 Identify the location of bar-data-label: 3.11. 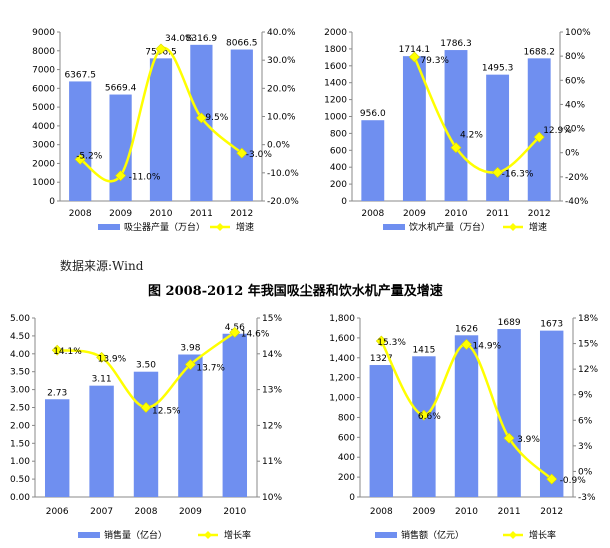
(102, 380).